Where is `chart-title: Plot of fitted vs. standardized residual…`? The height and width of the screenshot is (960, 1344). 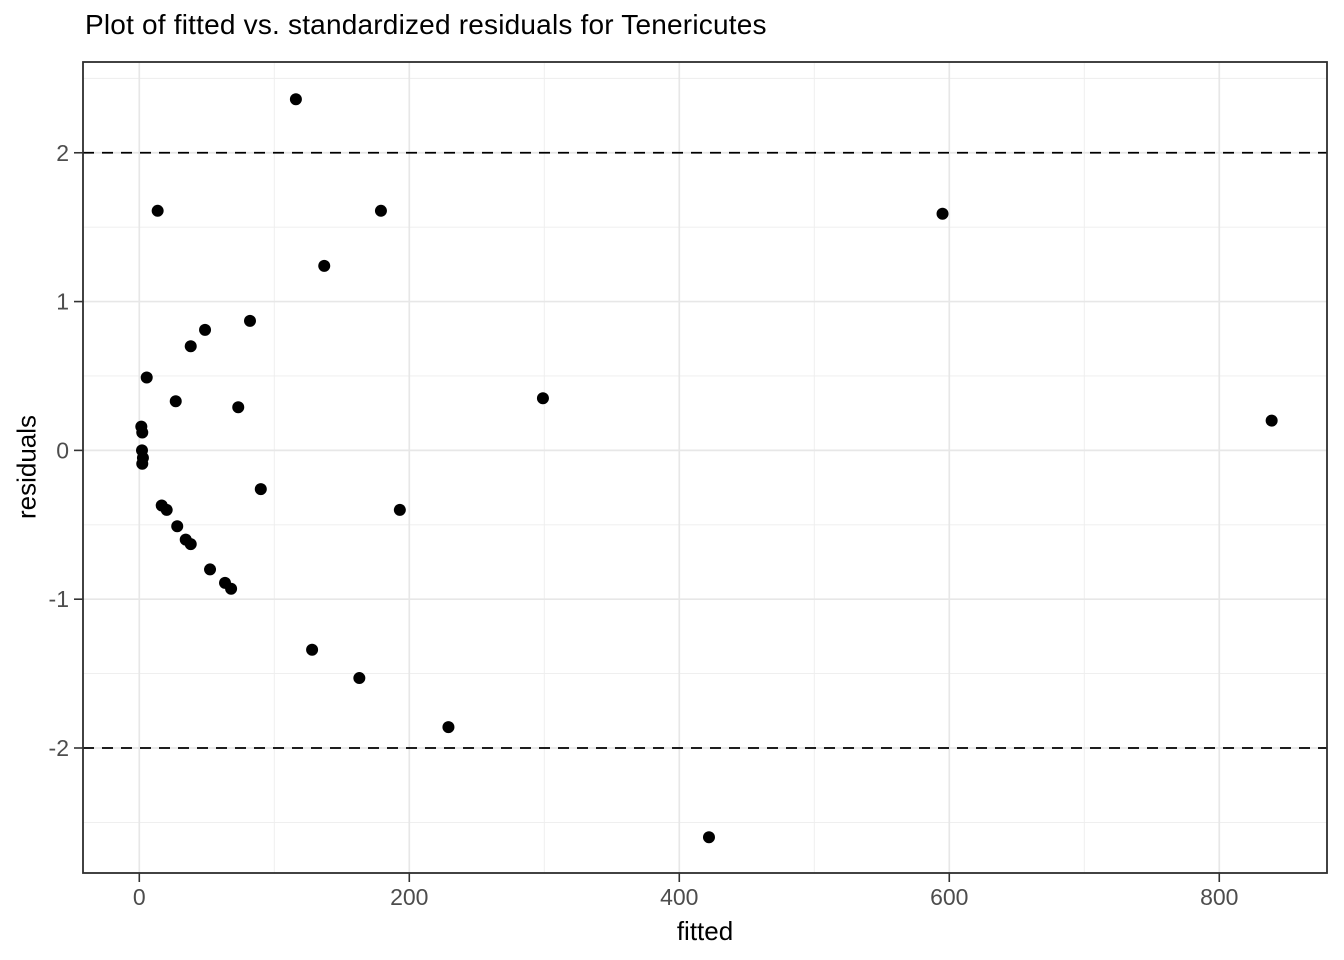 chart-title: Plot of fitted vs. standardized residual… is located at coordinates (426, 24).